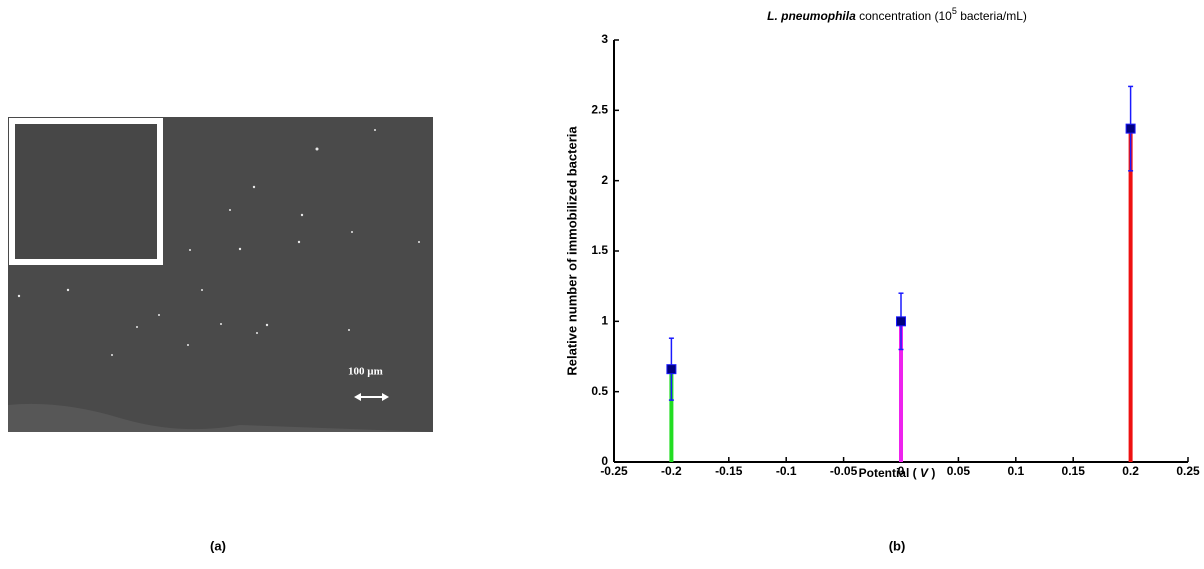 Image resolution: width=1204 pixels, height=569 pixels. I want to click on x-tick-label: 0.25, so click(1188, 471).